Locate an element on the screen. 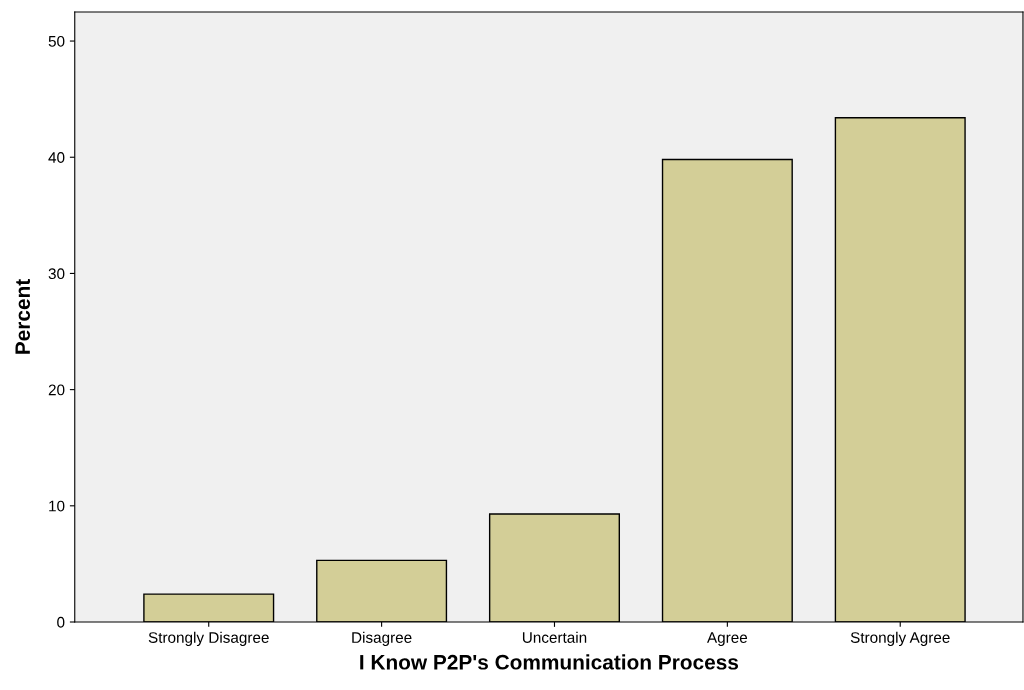  x-axis-title: I Know P2P's Communication Process is located at coordinates (549, 662).